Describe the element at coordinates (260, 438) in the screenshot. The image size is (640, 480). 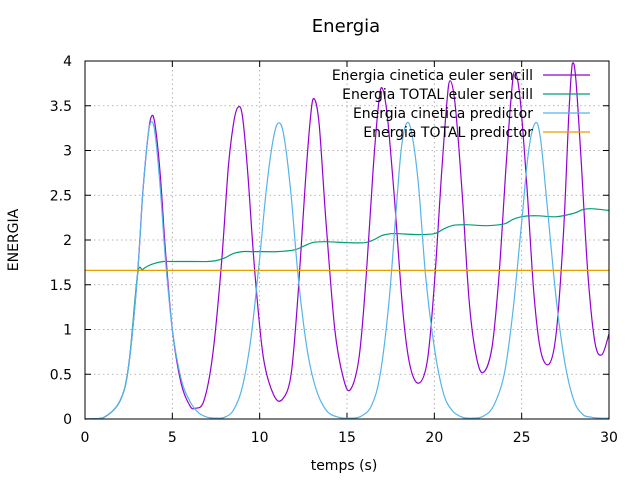
I see `x-tick-label: 10` at that location.